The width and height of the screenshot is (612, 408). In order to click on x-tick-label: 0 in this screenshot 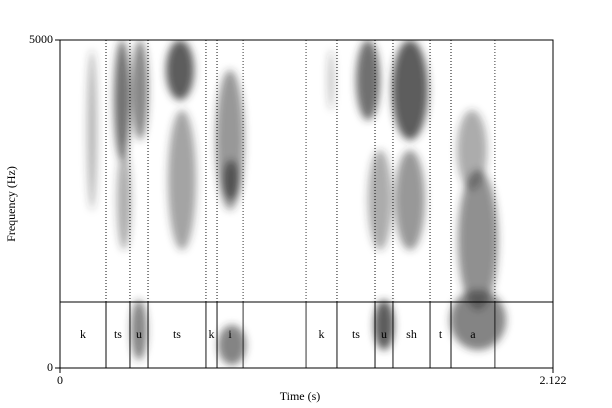, I will do `click(60, 380)`.